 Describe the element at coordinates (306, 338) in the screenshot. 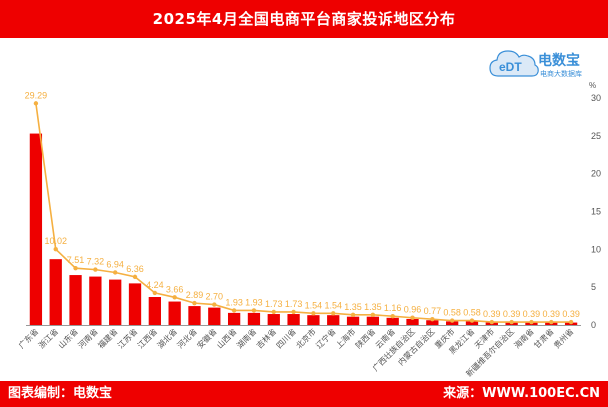

I see `x-tick-15: 北京市` at that location.